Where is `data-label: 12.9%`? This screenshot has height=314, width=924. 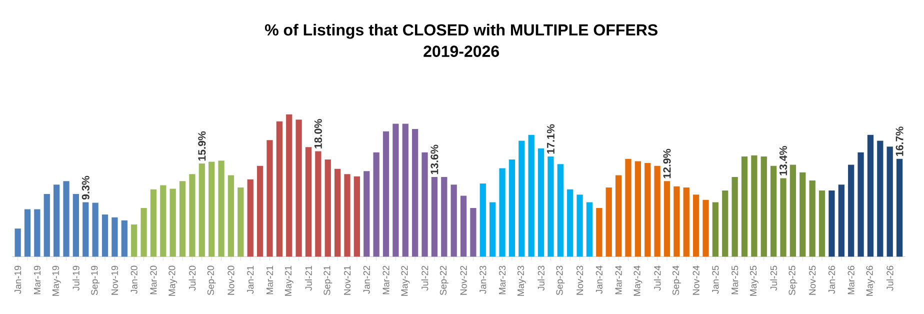 data-label: 12.9% is located at coordinates (667, 163).